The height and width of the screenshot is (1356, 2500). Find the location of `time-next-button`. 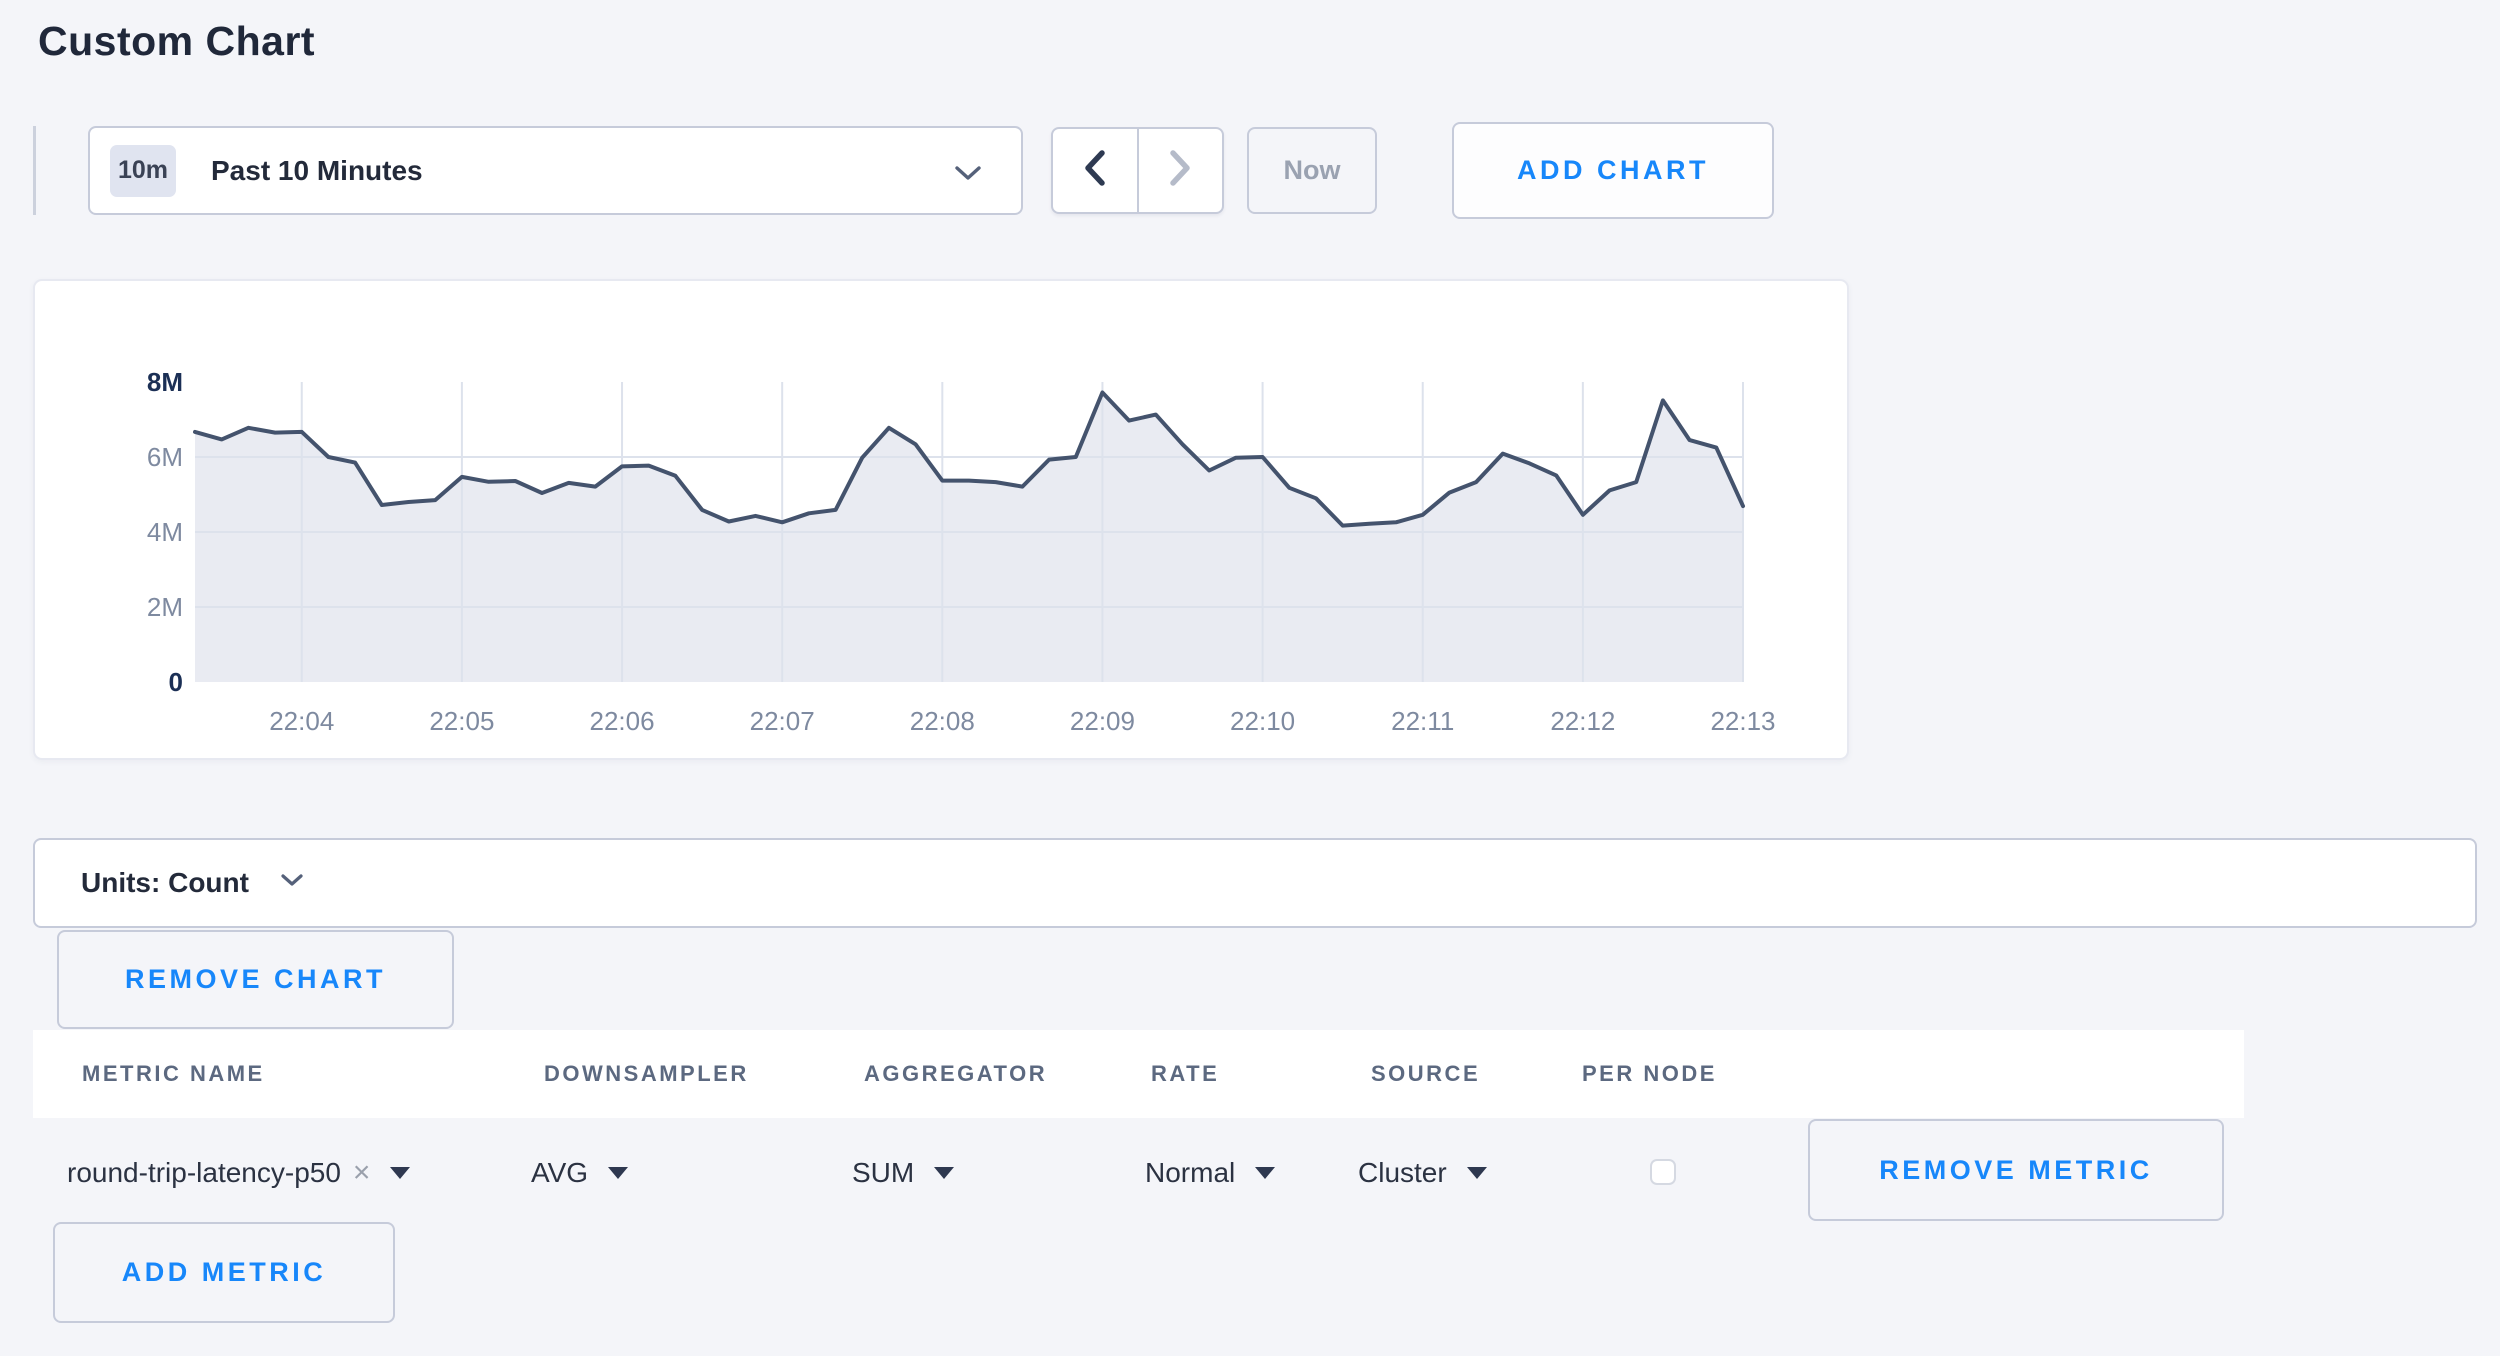

time-next-button is located at coordinates (1181, 170).